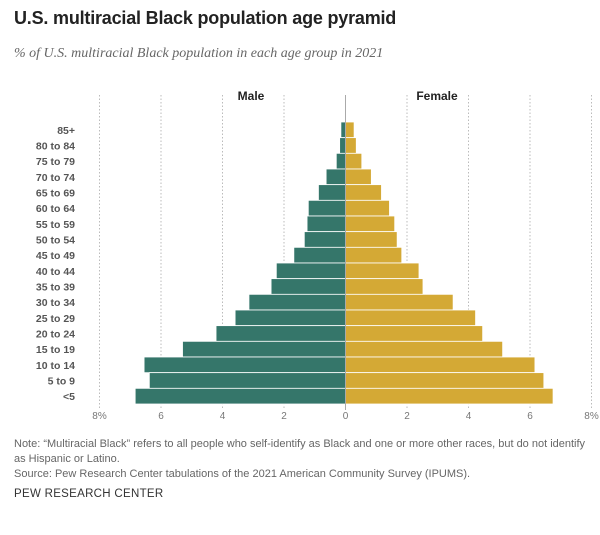 The width and height of the screenshot is (600, 535). What do you see at coordinates (55, 319) in the screenshot?
I see `age-group-label: 25 to 29` at bounding box center [55, 319].